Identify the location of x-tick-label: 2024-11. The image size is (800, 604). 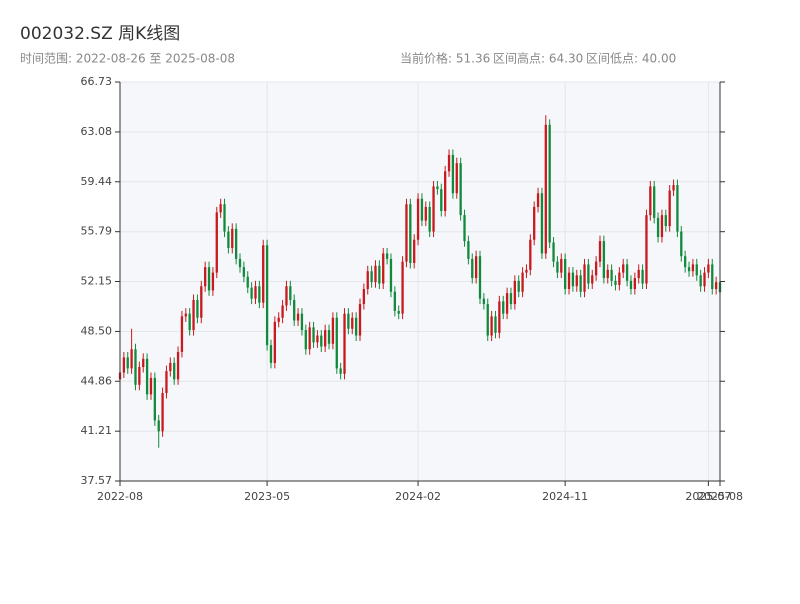
(565, 496).